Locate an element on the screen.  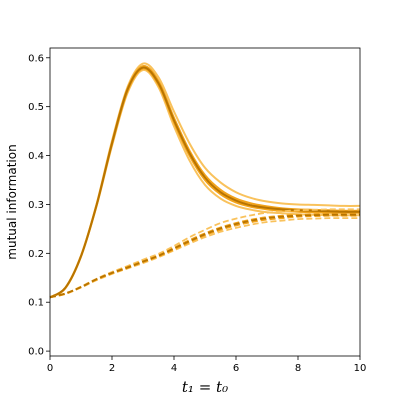
y-tick-label: 0.4 is located at coordinates (36, 156).